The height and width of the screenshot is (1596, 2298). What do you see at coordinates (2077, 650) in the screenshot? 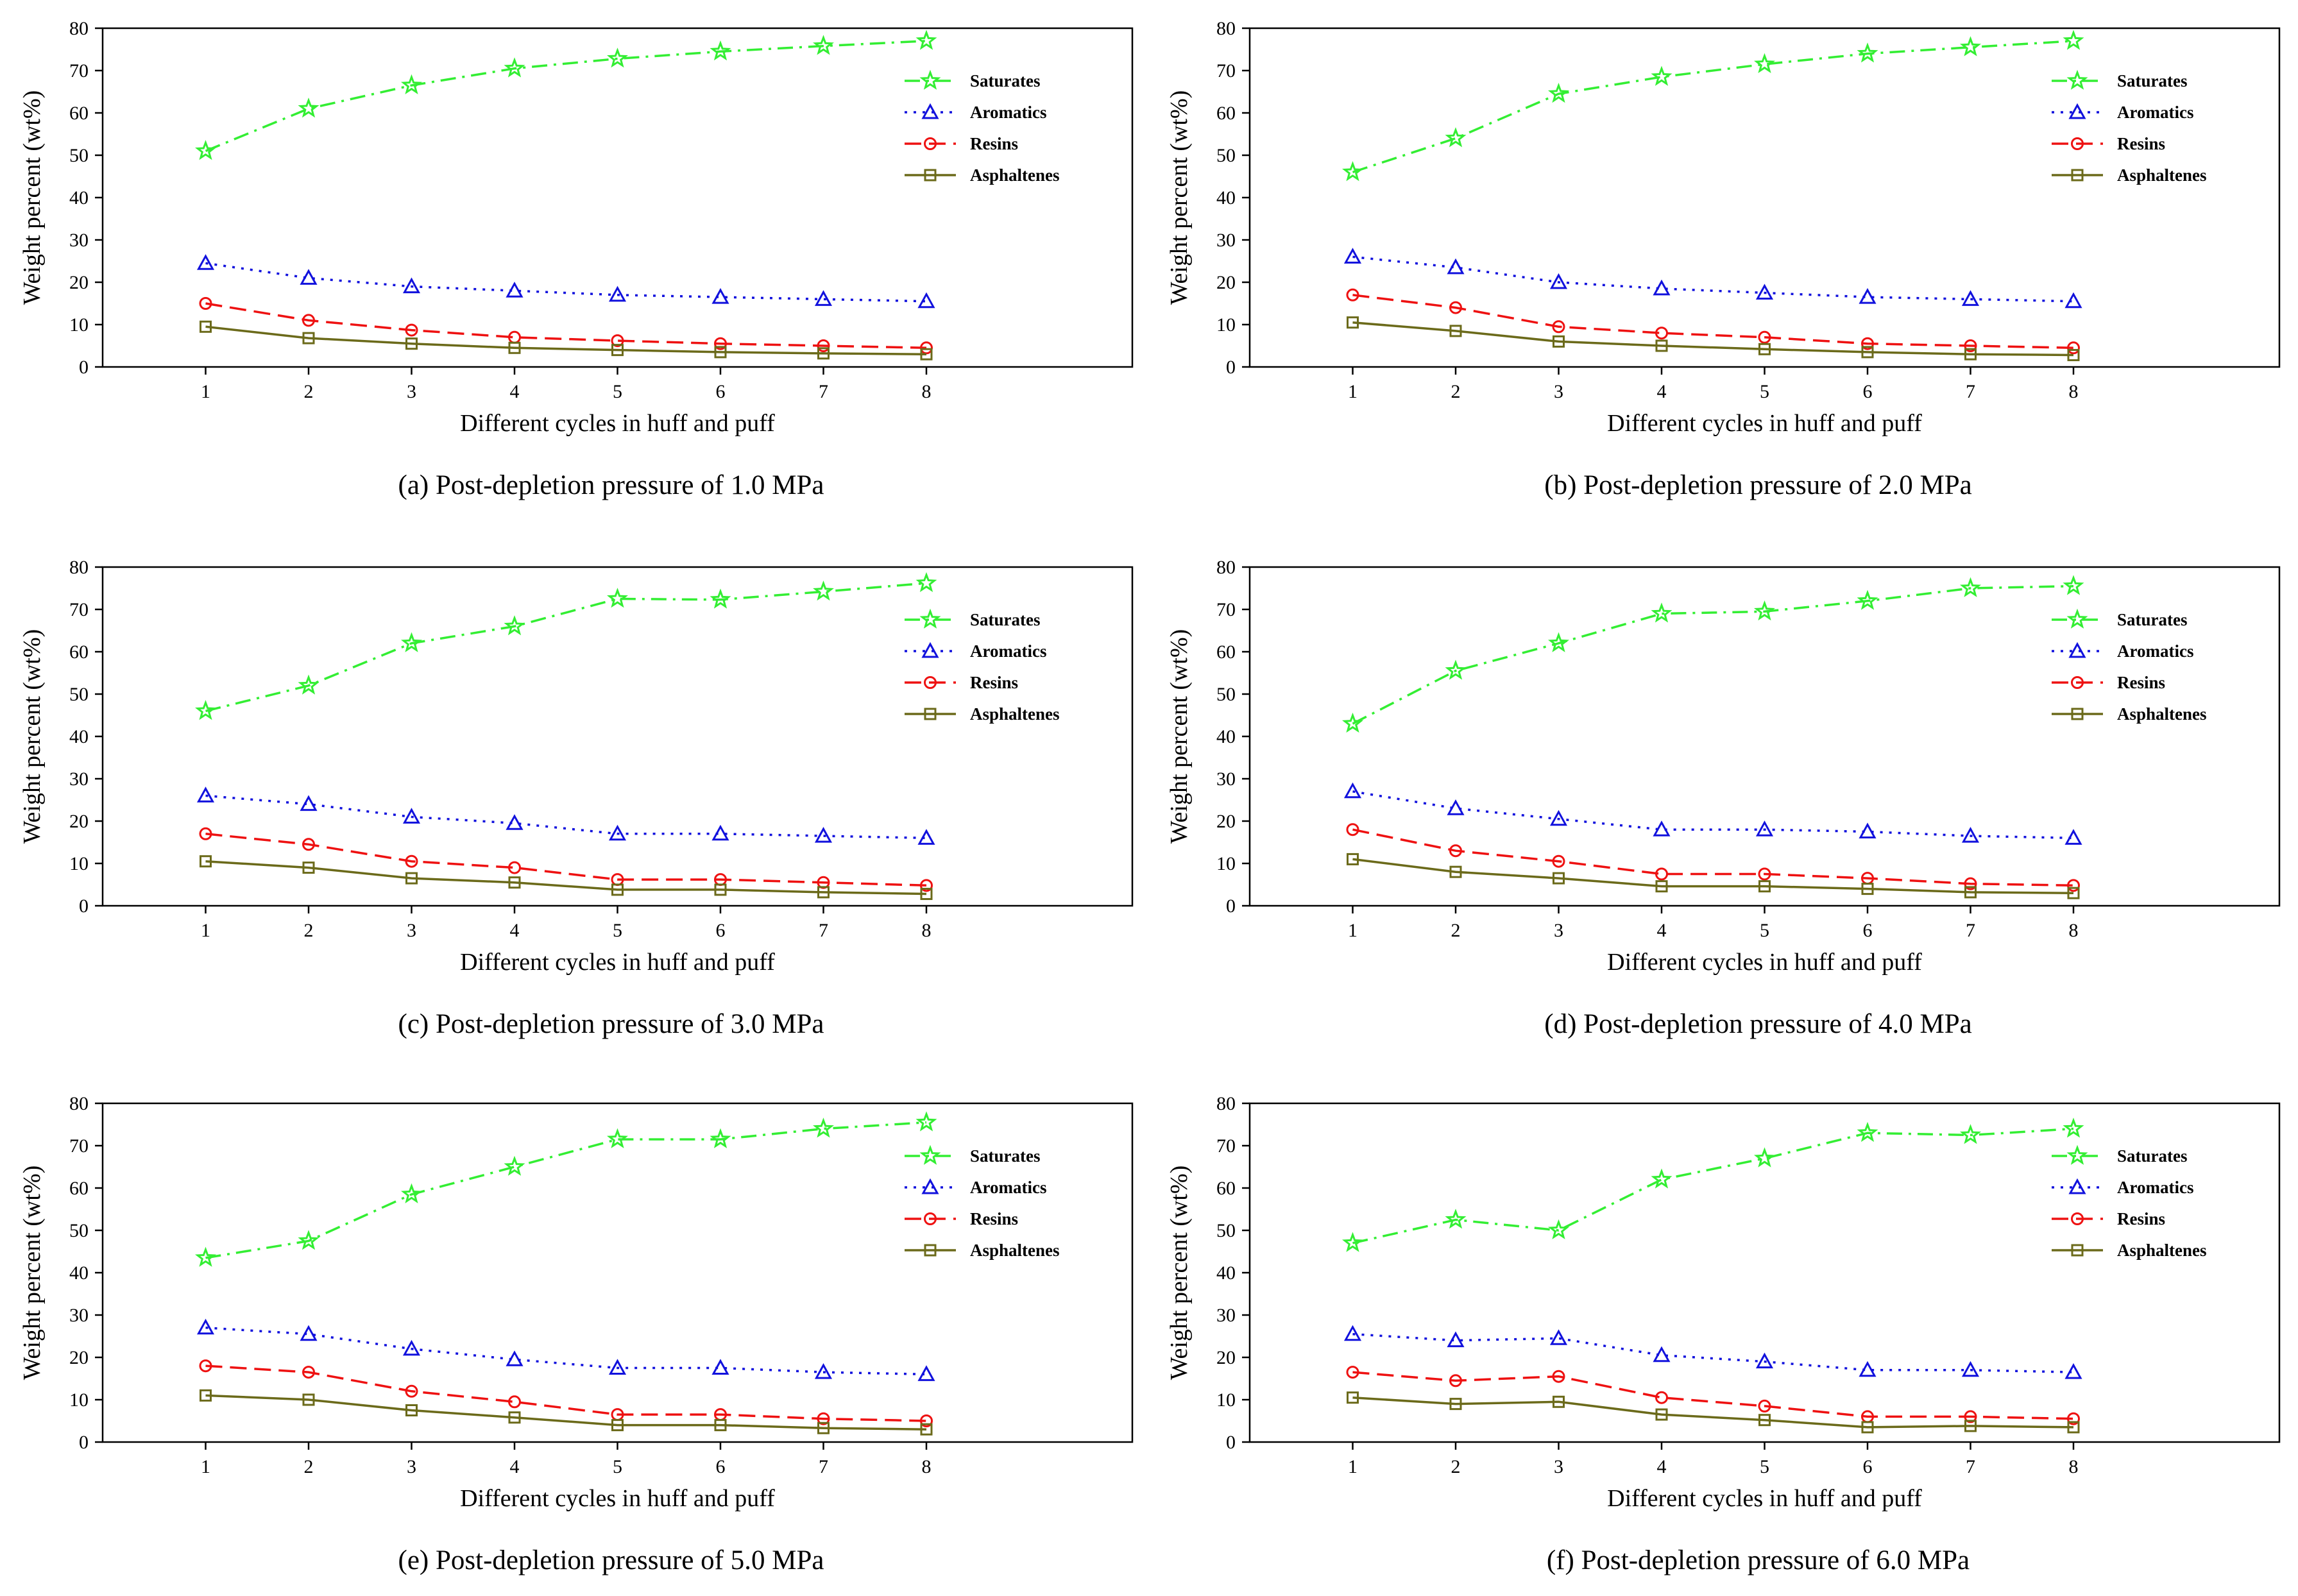
I see `legend-marker-aromatics` at bounding box center [2077, 650].